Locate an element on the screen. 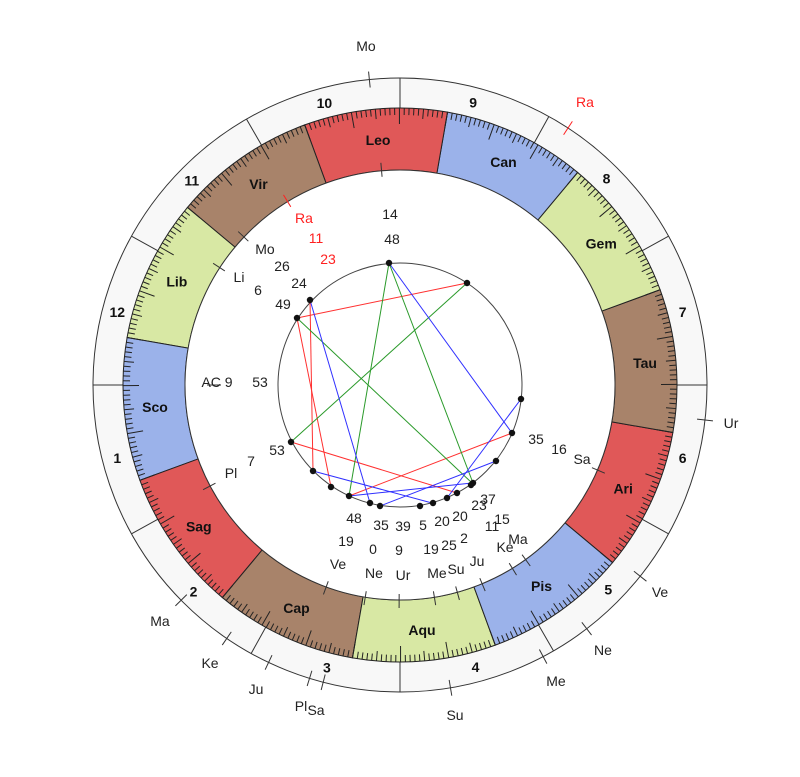 The image size is (800, 777). house-number-9: 9 is located at coordinates (473, 102).